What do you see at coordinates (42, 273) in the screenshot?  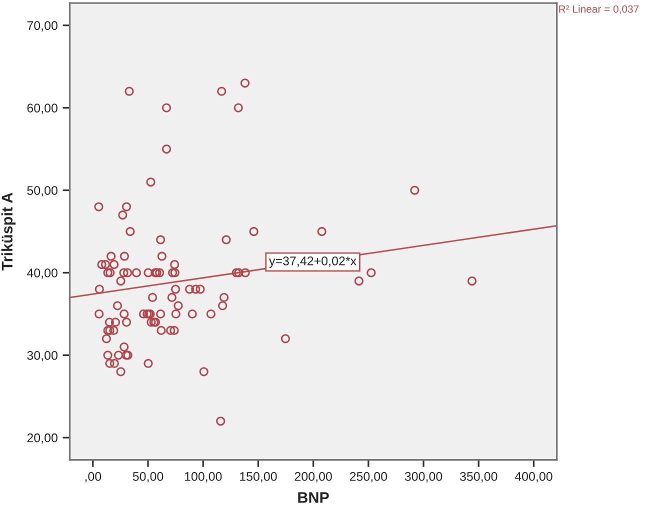 I see `y-tick-label: 40,00` at bounding box center [42, 273].